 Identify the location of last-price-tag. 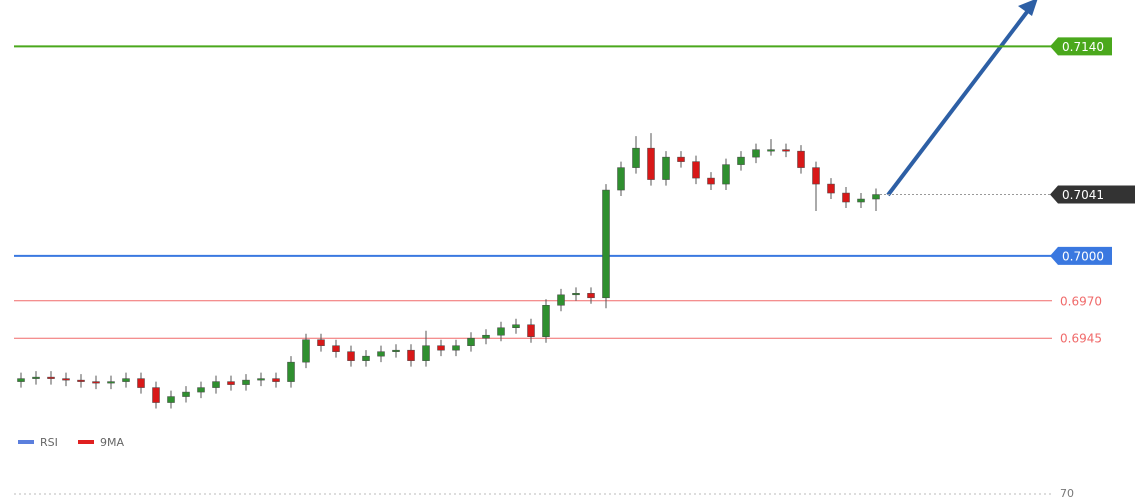
(1092, 194).